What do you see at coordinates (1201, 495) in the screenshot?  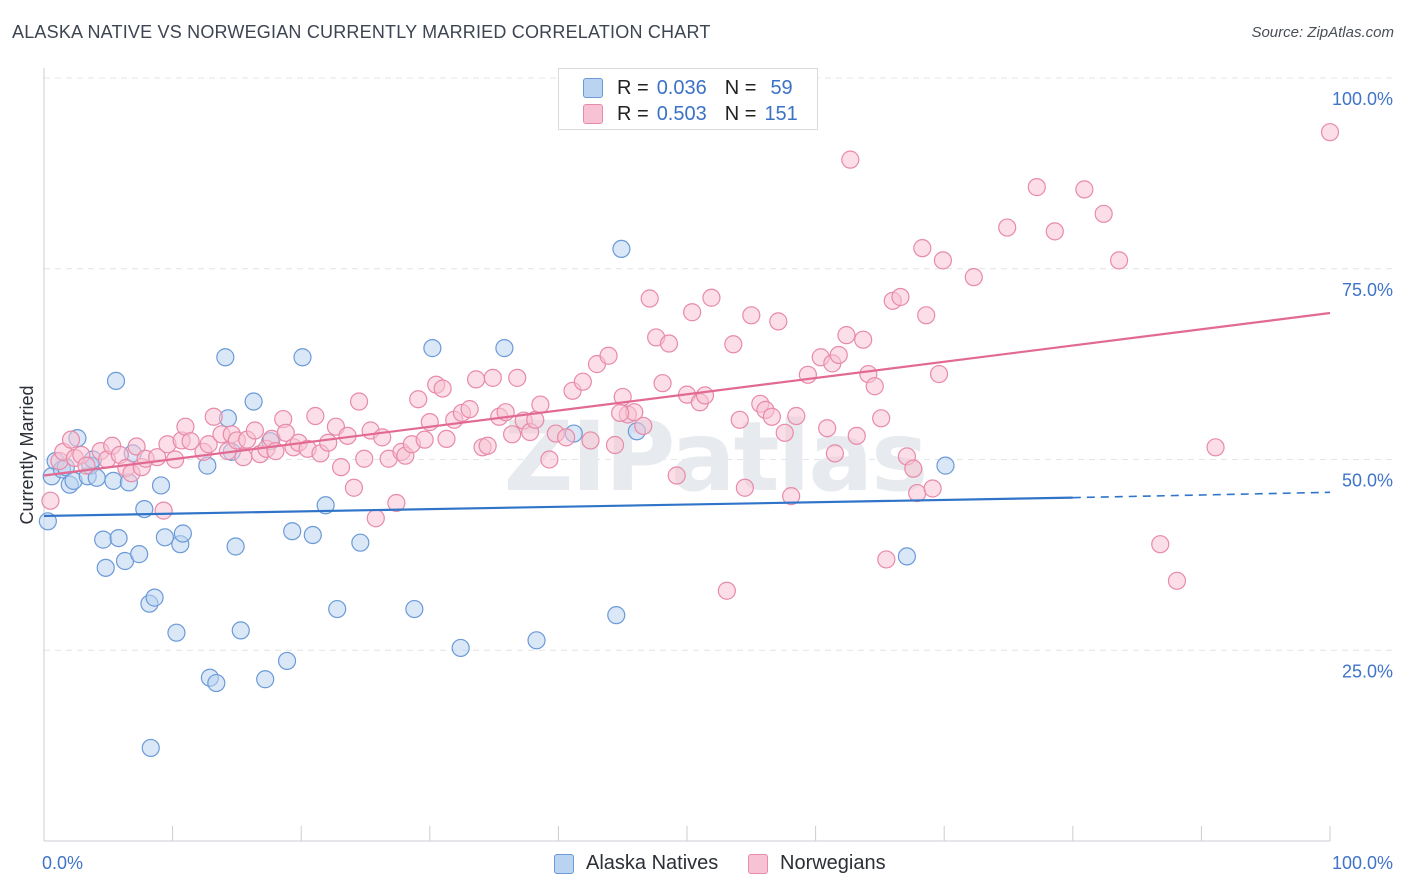 I see `alaska-natives-trend-extension` at bounding box center [1201, 495].